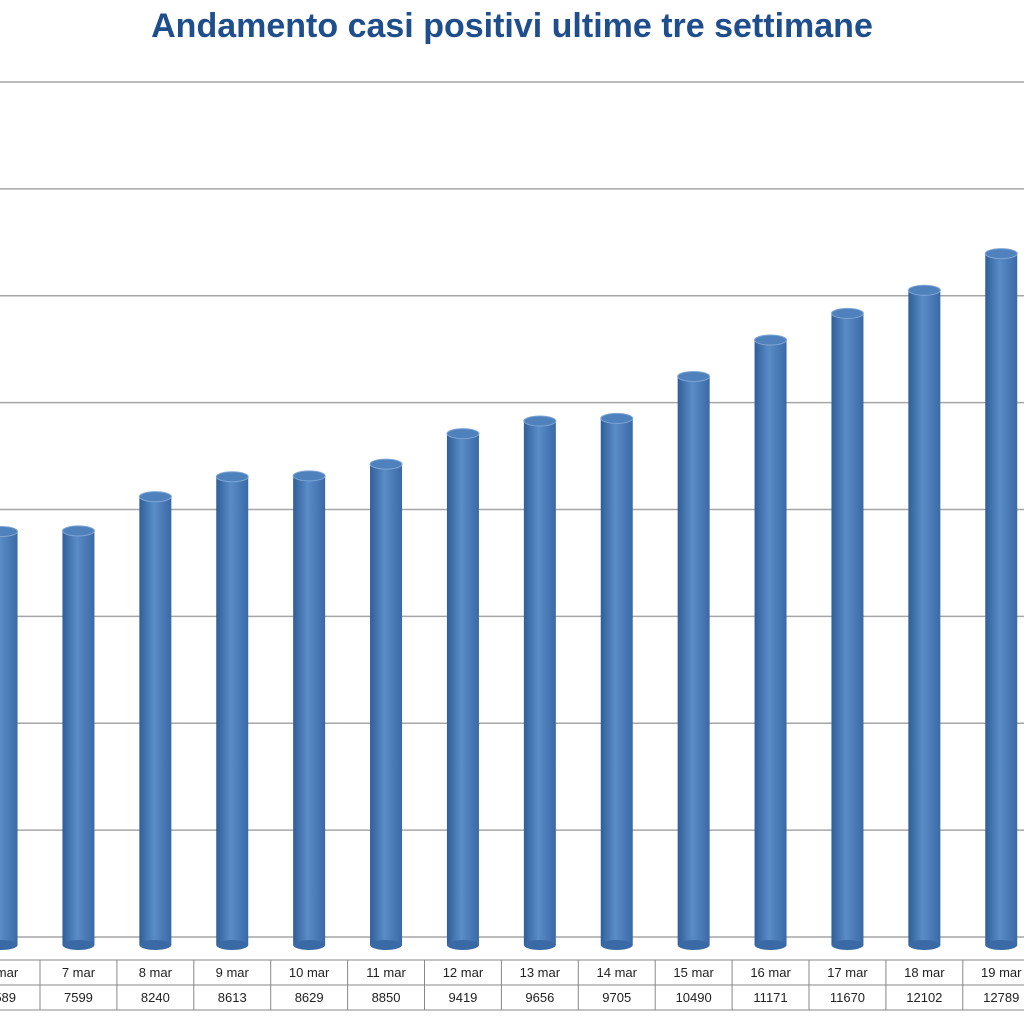  What do you see at coordinates (540, 972) in the screenshot?
I see `x-tick-label: 13 mar` at bounding box center [540, 972].